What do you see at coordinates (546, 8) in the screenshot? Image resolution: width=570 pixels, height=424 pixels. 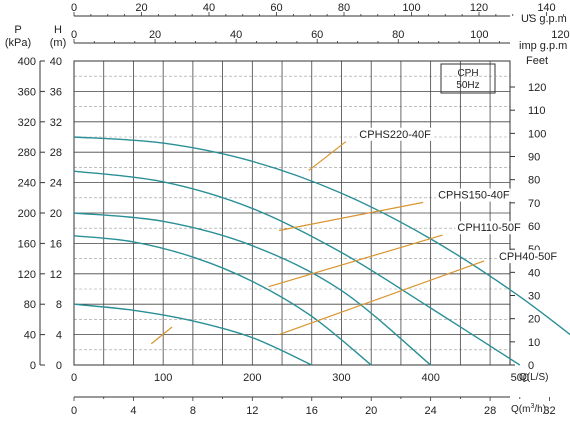 I see `us-gpm-tick-label: 140` at bounding box center [546, 8].